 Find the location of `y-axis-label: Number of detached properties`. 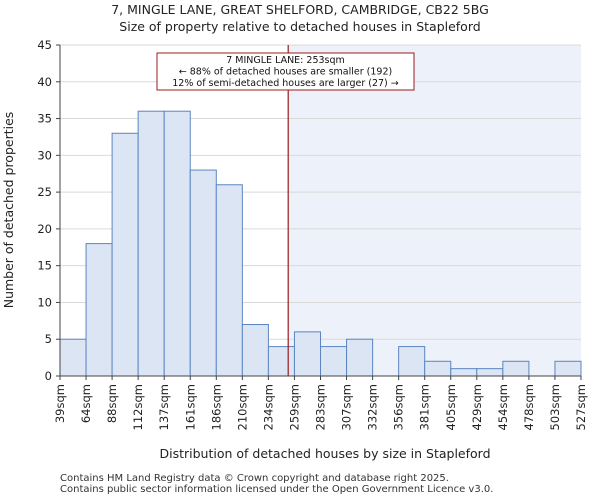

y-axis-label: Number of detached properties is located at coordinates (8, 210).